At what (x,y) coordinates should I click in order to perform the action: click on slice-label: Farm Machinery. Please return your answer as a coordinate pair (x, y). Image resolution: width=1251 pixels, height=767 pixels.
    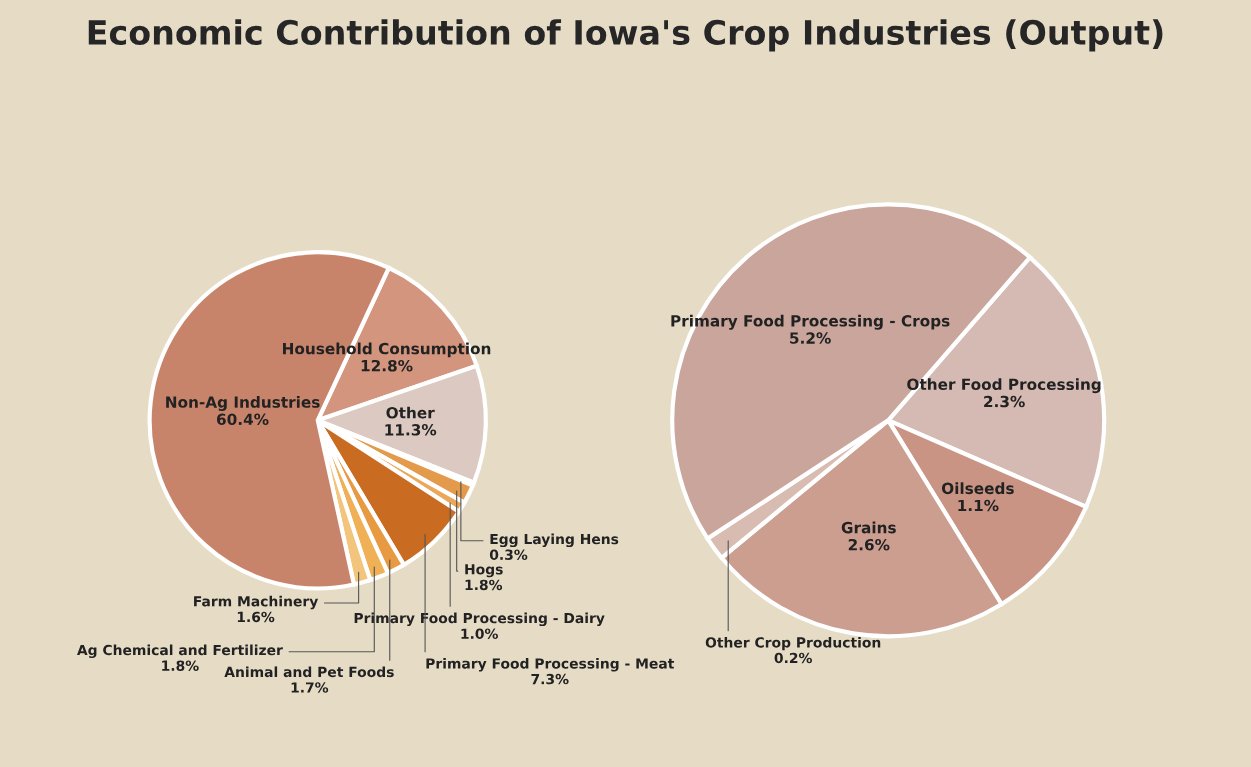
    Looking at the image, I should click on (256, 602).